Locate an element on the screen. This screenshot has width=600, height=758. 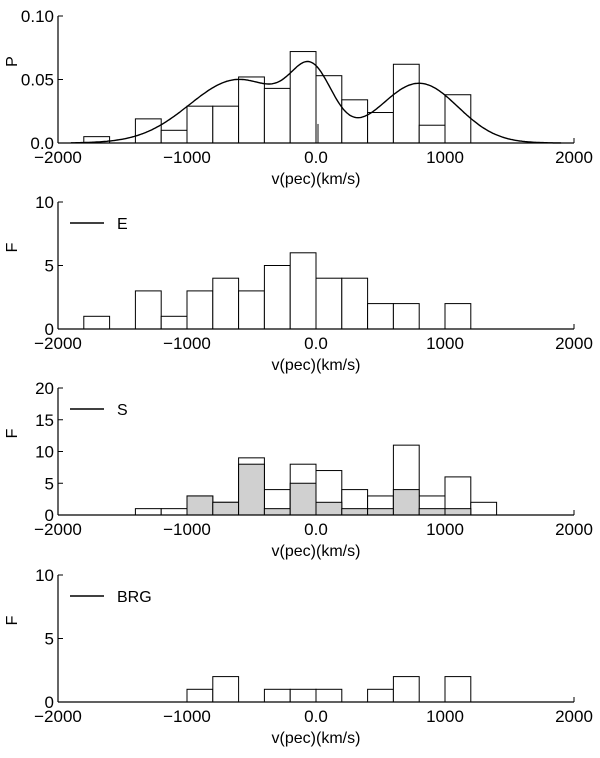
y-tick-label: 0.0 is located at coordinates (42, 143).